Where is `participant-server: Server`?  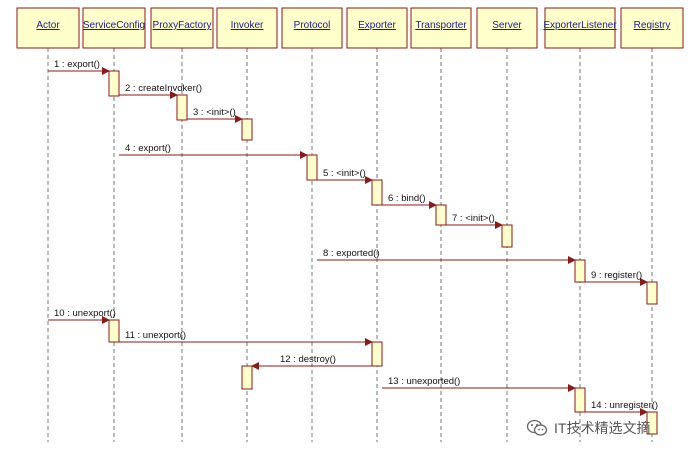
participant-server: Server is located at coordinates (507, 28).